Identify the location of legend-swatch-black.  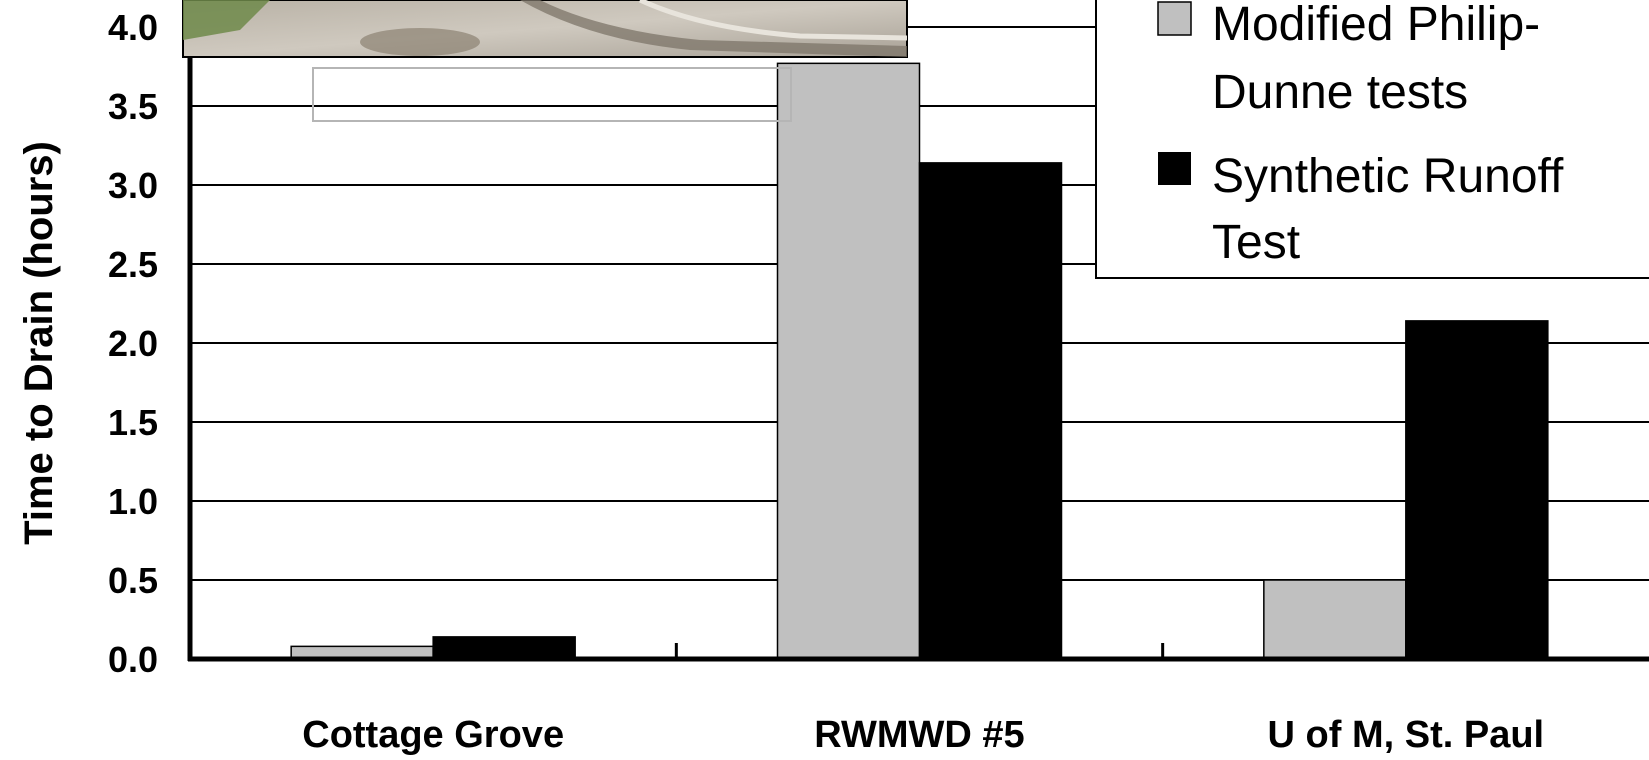
(1174, 168).